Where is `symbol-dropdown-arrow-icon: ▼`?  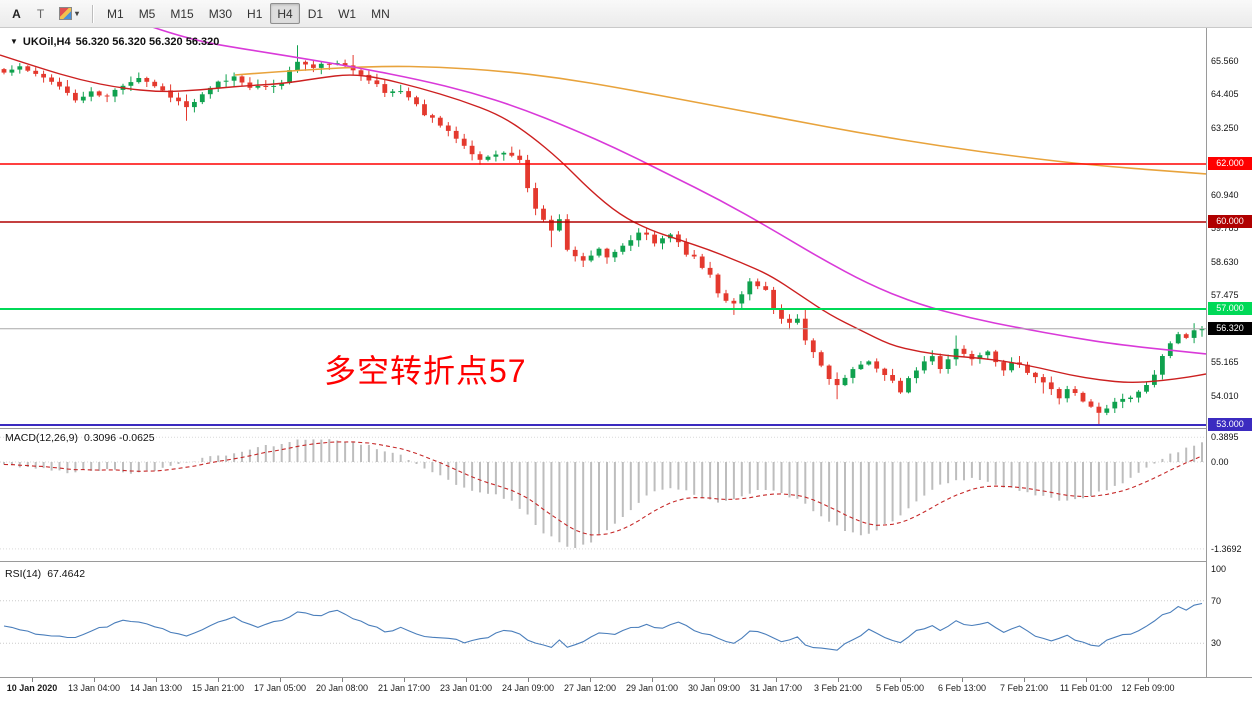 symbol-dropdown-arrow-icon: ▼ is located at coordinates (14, 41).